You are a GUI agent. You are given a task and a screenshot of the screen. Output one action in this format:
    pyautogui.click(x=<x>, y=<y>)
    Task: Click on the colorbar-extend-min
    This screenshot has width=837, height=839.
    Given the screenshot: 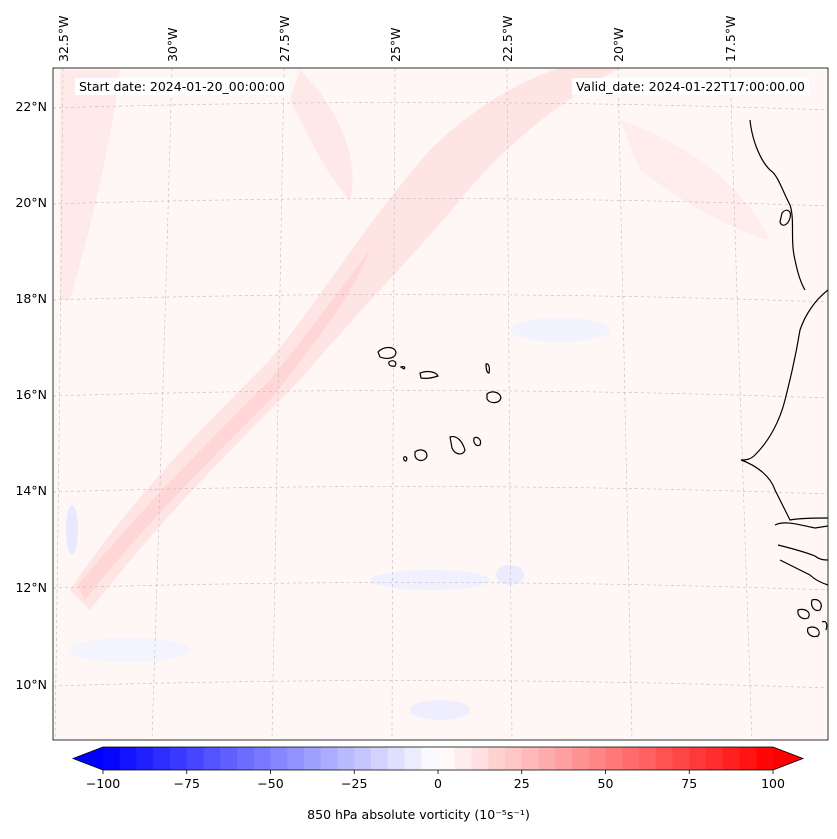 What is the action you would take?
    pyautogui.click(x=88, y=758)
    